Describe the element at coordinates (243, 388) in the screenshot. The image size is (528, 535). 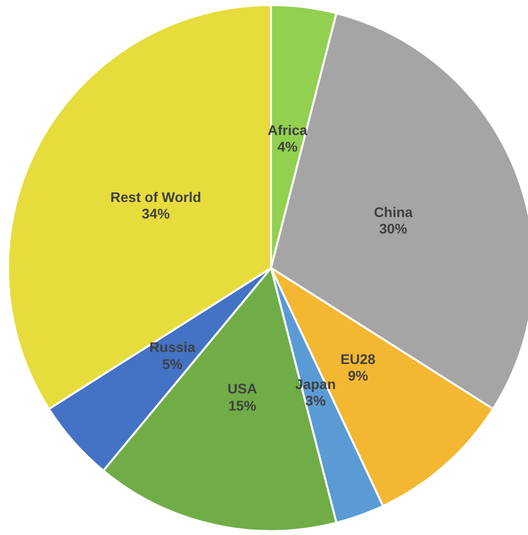
I see `slice-label: USA` at that location.